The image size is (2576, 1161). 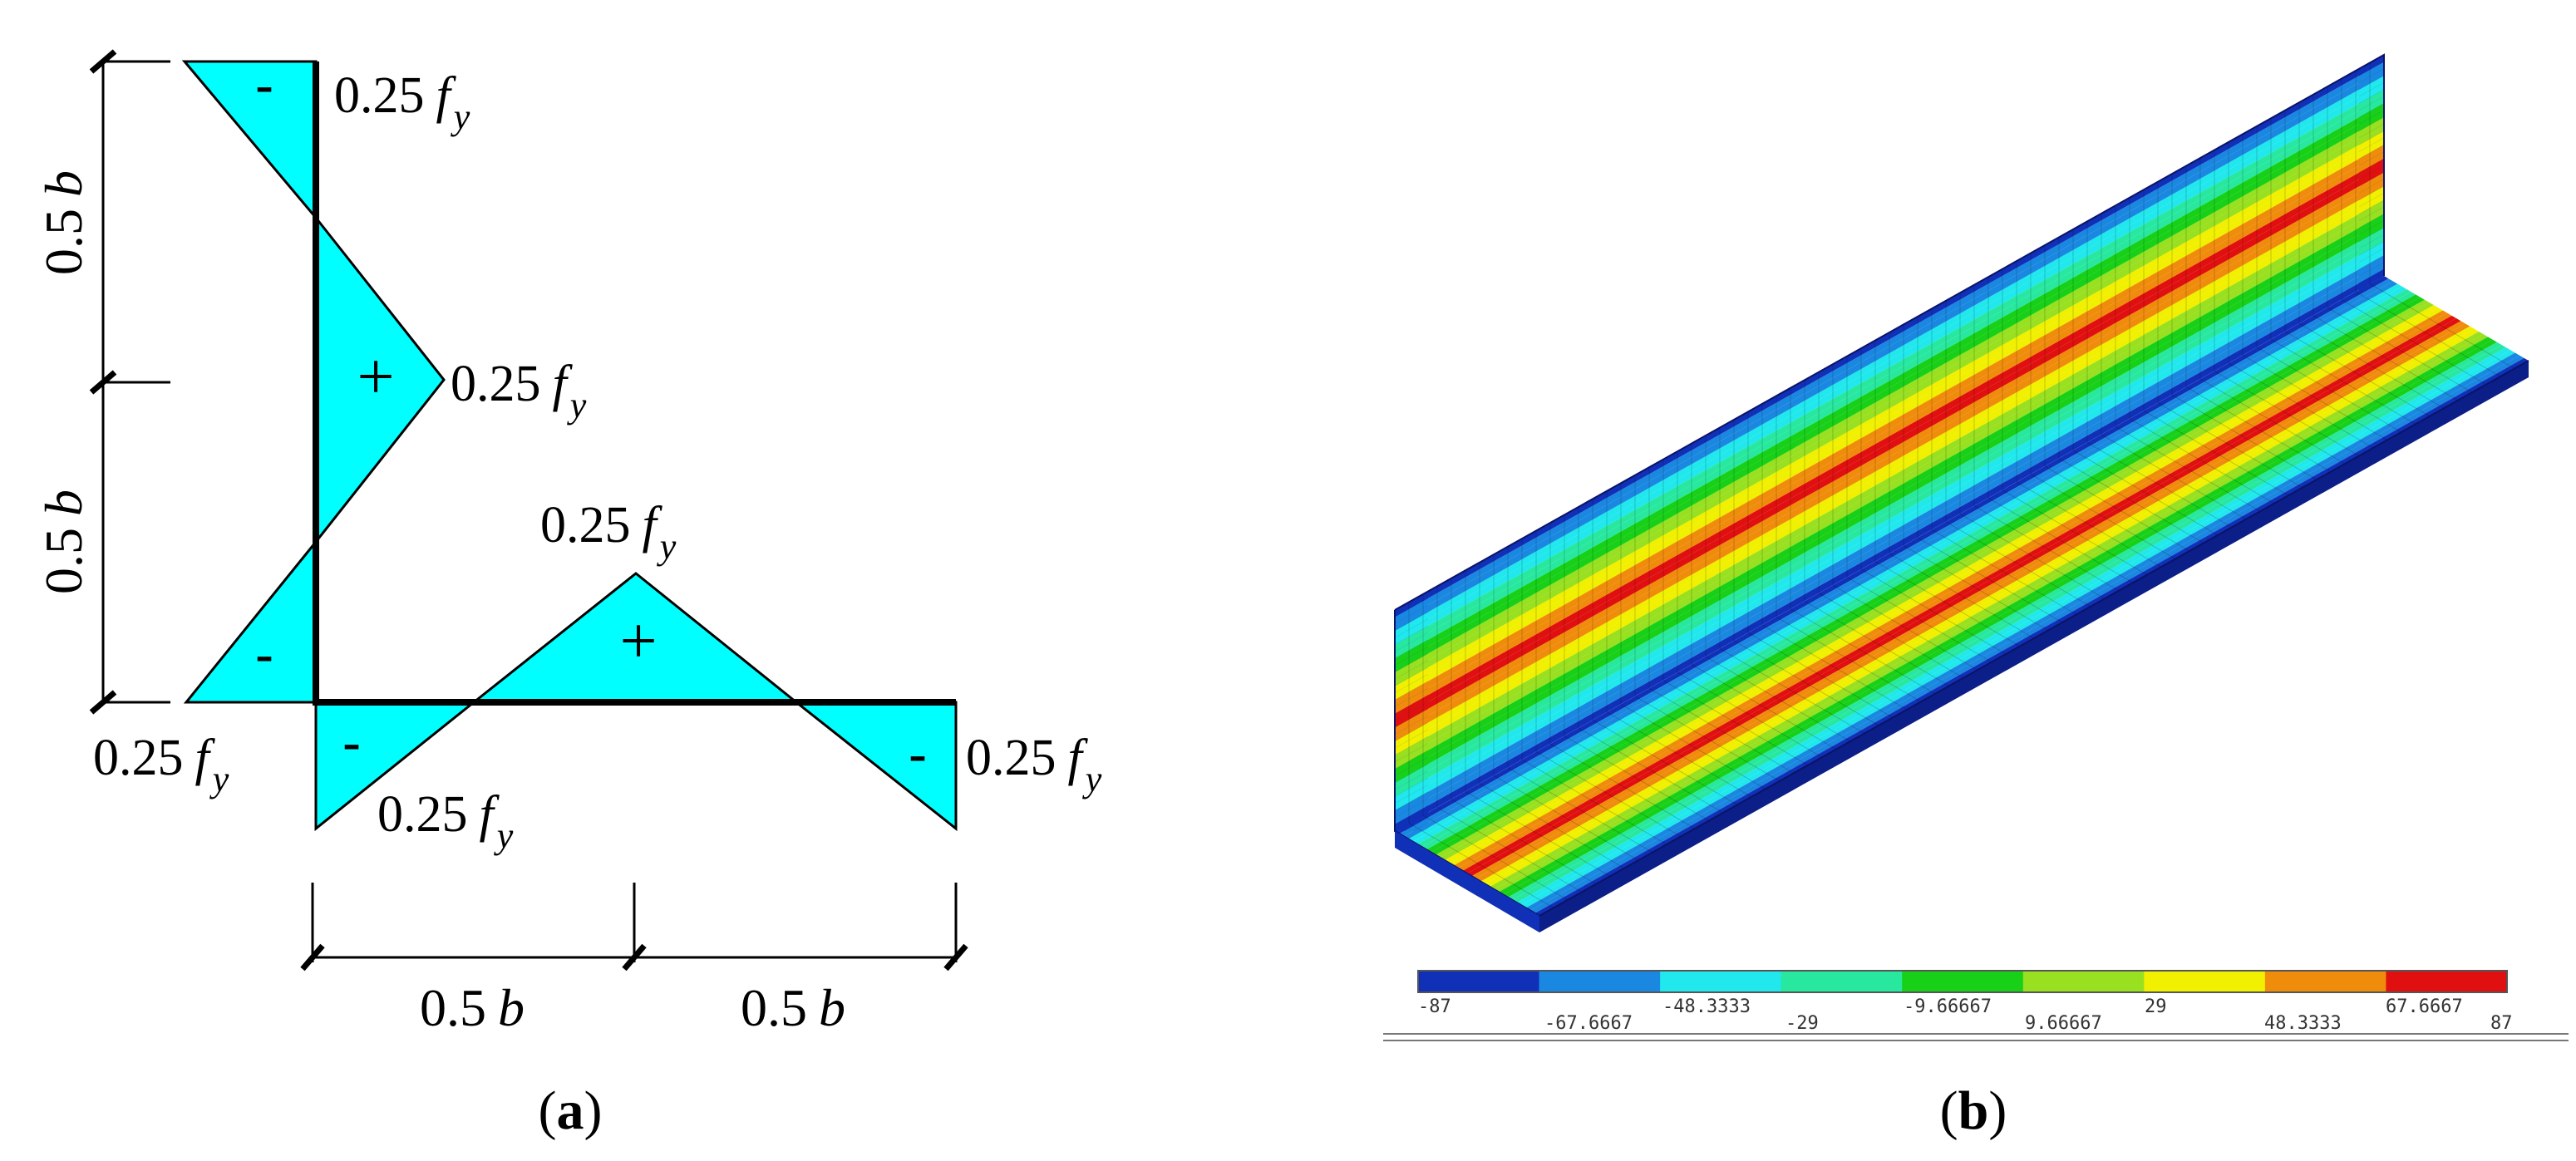 What do you see at coordinates (634, 923) in the screenshot?
I see `horizontal-dimensions` at bounding box center [634, 923].